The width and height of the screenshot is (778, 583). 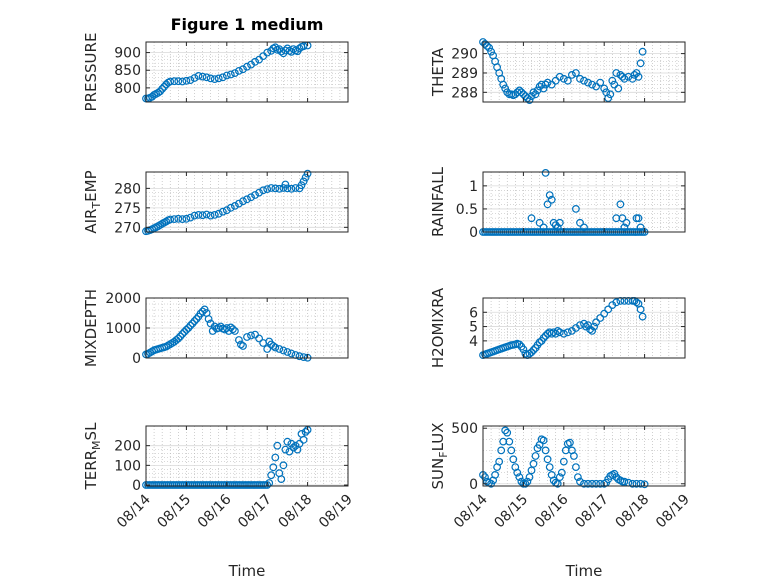 What do you see at coordinates (464, 74) in the screenshot?
I see `y-tick-label: 289` at bounding box center [464, 74].